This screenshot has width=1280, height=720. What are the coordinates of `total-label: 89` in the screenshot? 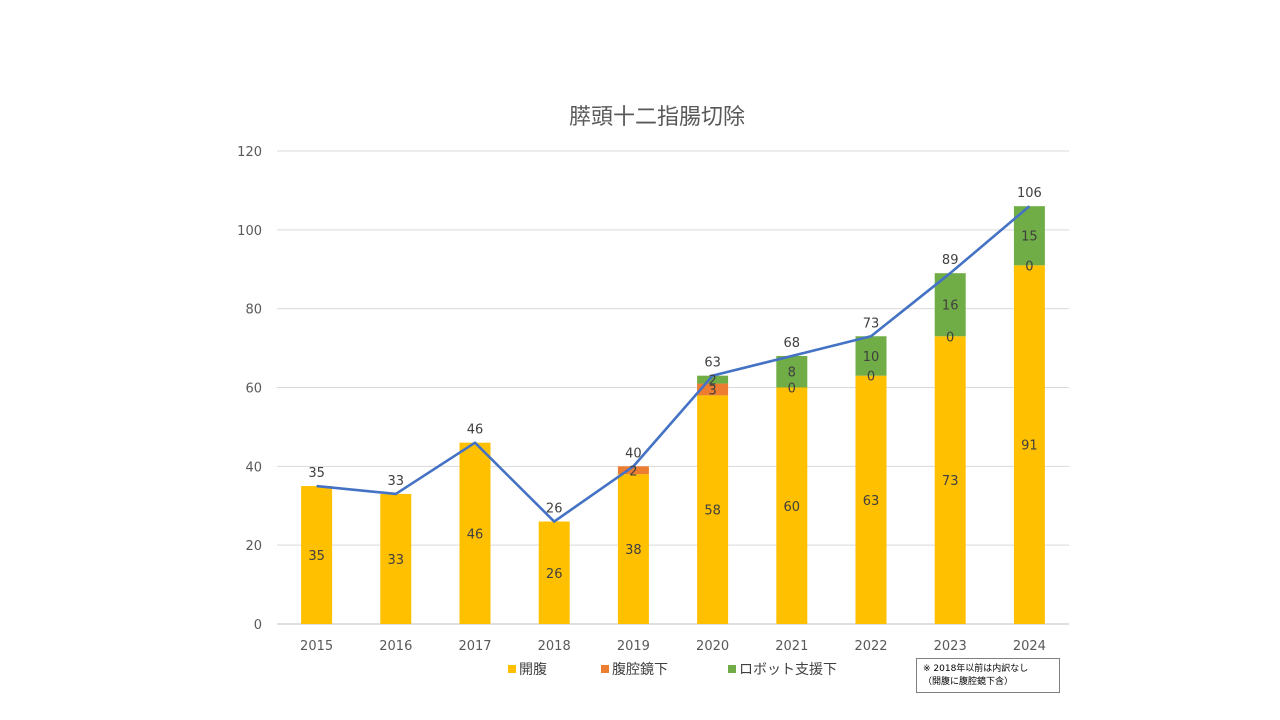 It's located at (950, 260).